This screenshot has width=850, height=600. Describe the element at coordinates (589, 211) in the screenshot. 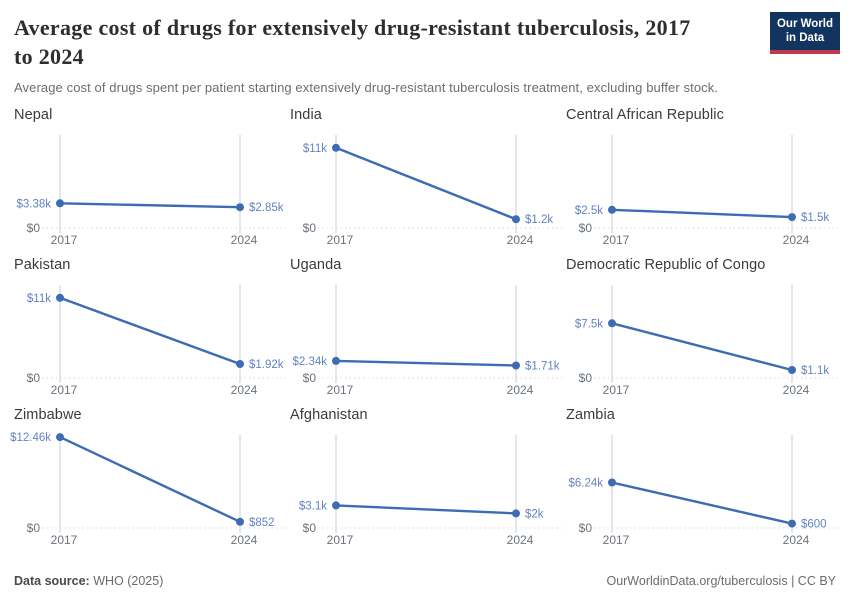

I see `value-label-start: $2.5k` at that location.